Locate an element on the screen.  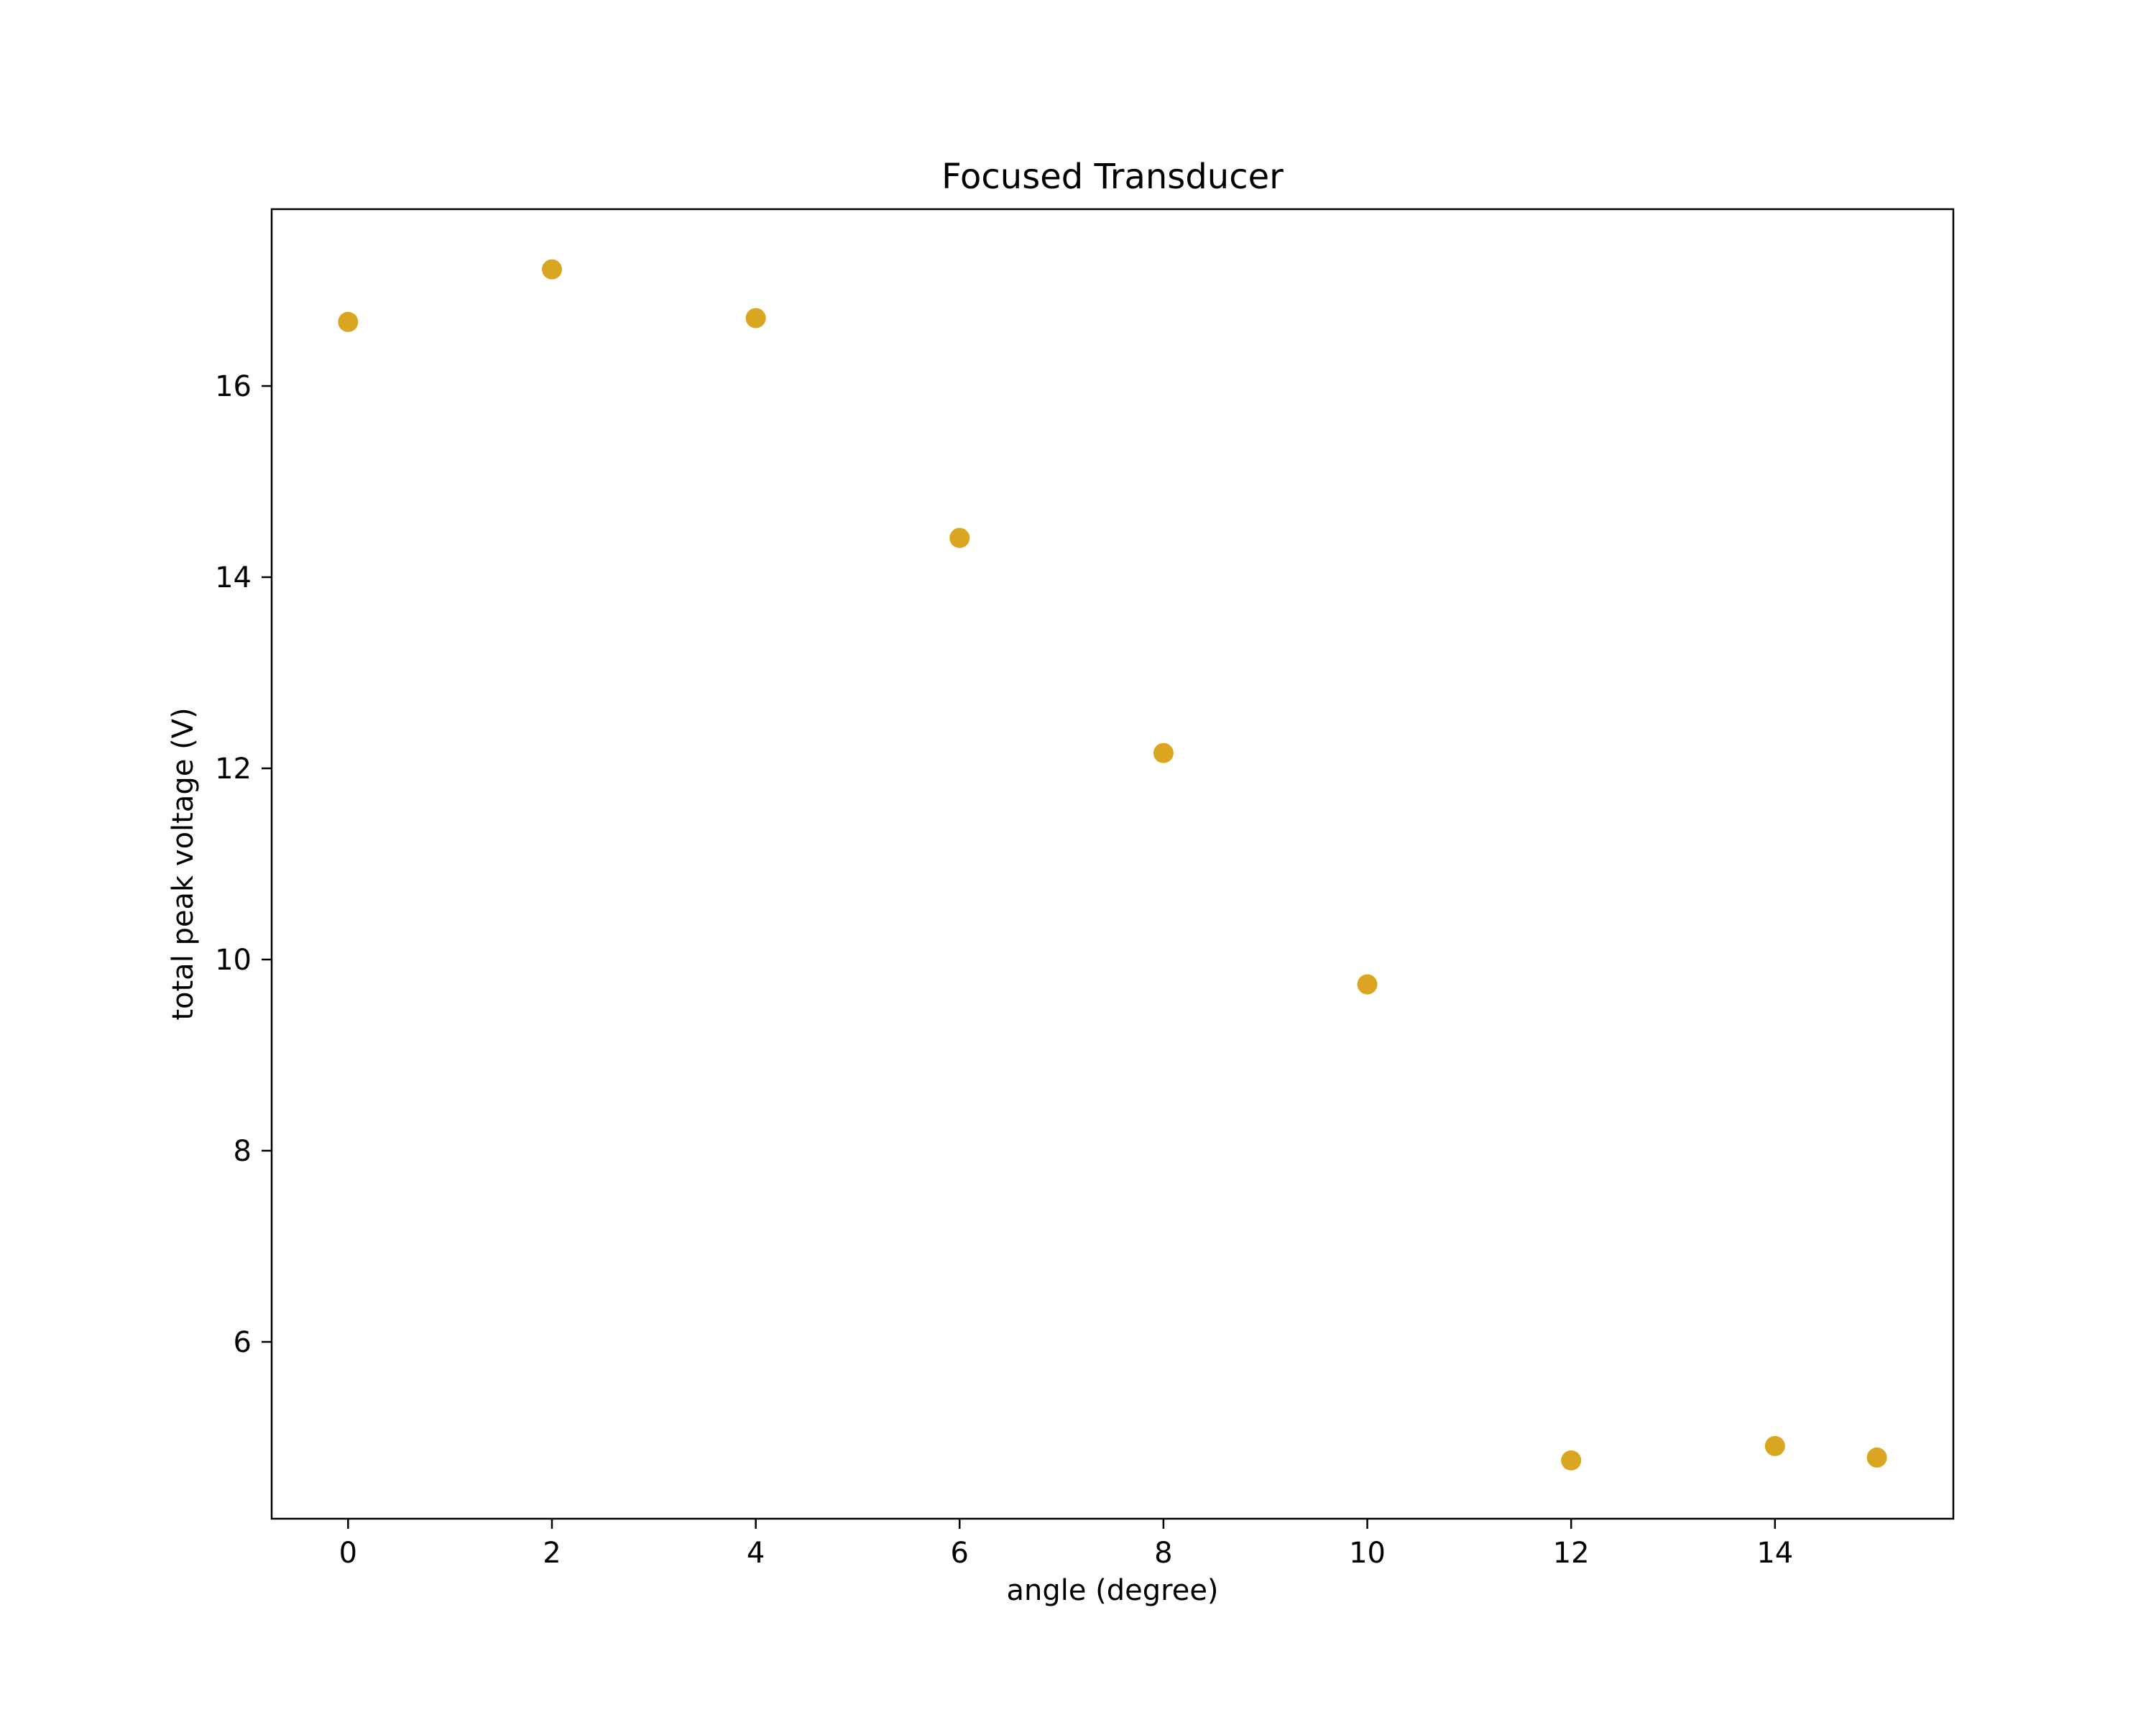
y-tick-label: 8 is located at coordinates (243, 1151).